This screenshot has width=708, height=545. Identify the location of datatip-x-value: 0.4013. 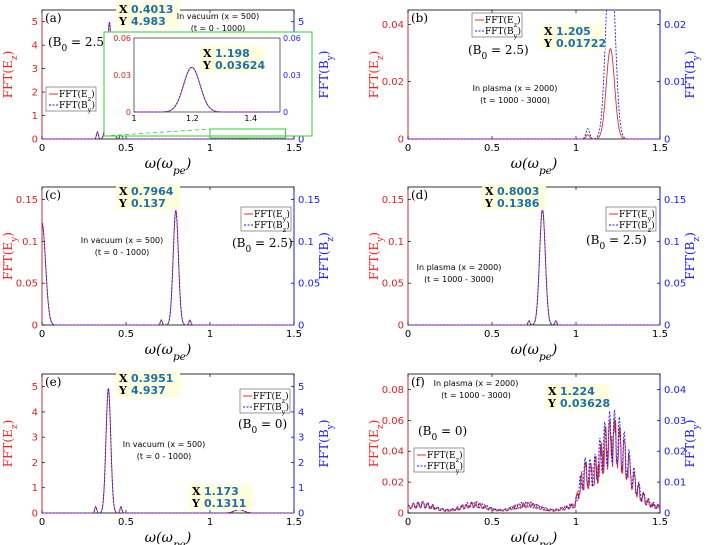
(152, 9).